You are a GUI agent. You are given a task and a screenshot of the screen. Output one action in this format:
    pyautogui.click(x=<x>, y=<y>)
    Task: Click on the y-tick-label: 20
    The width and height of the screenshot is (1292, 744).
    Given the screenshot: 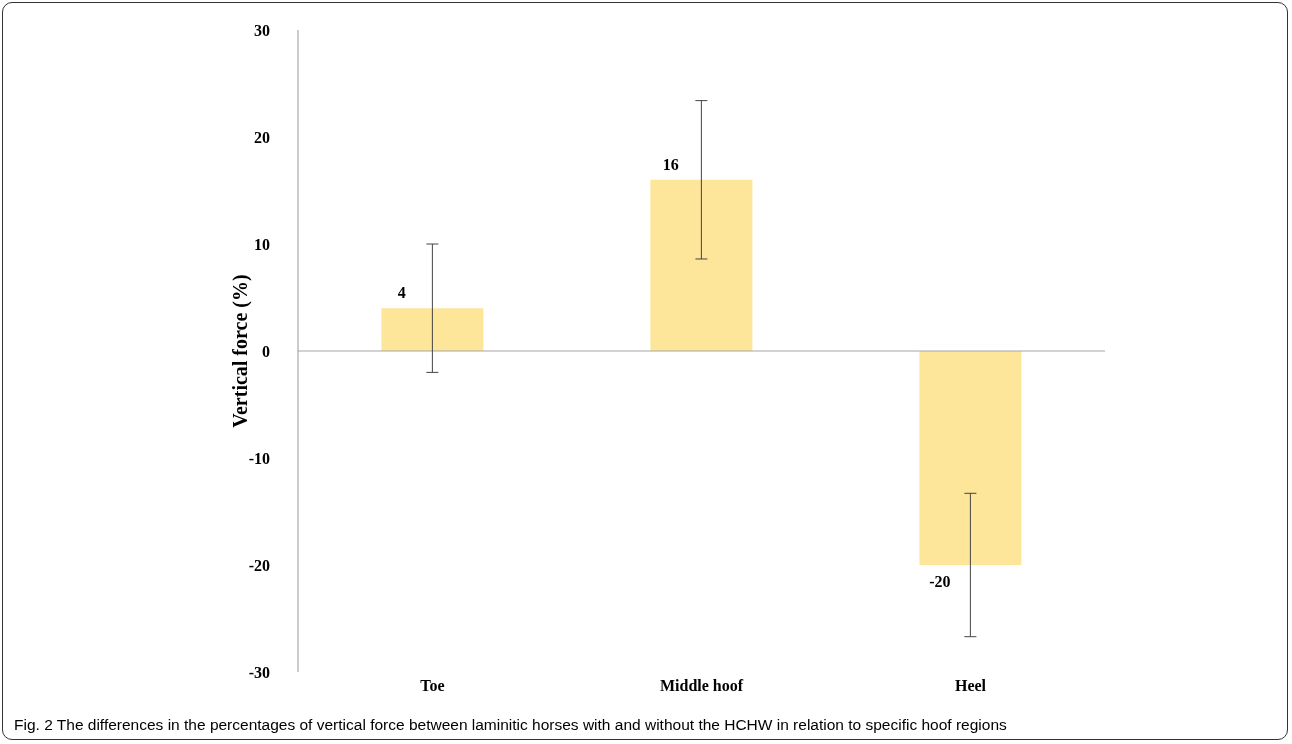 What is the action you would take?
    pyautogui.click(x=262, y=137)
    